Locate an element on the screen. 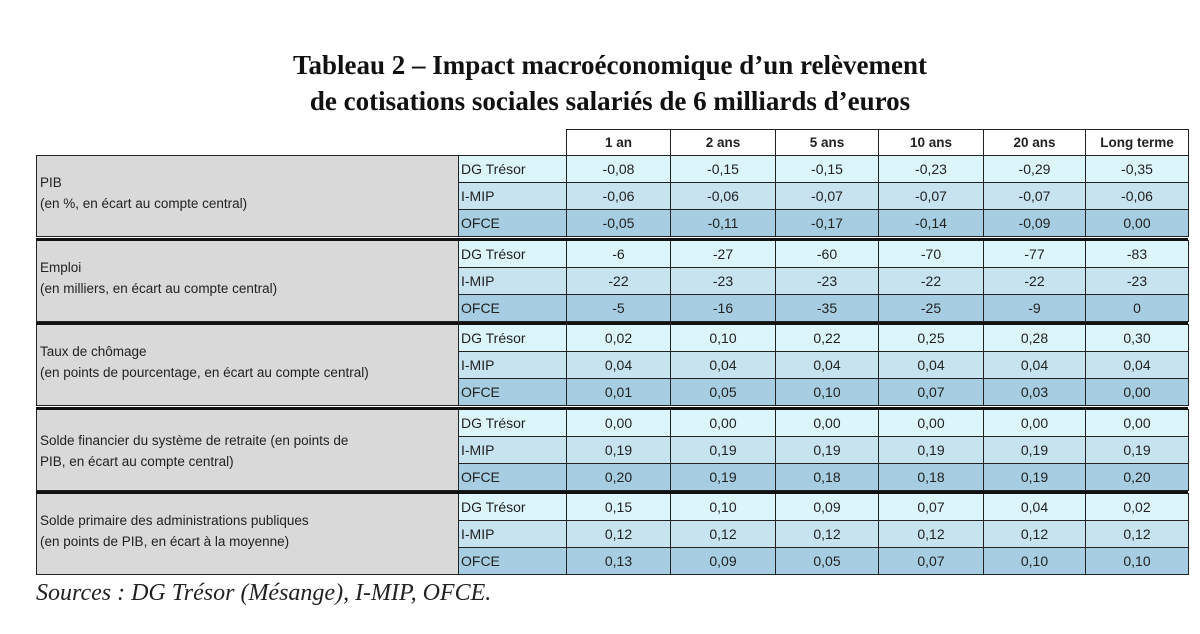 Image resolution: width=1200 pixels, height=634 pixels. column-header: 2 ans is located at coordinates (723, 142).